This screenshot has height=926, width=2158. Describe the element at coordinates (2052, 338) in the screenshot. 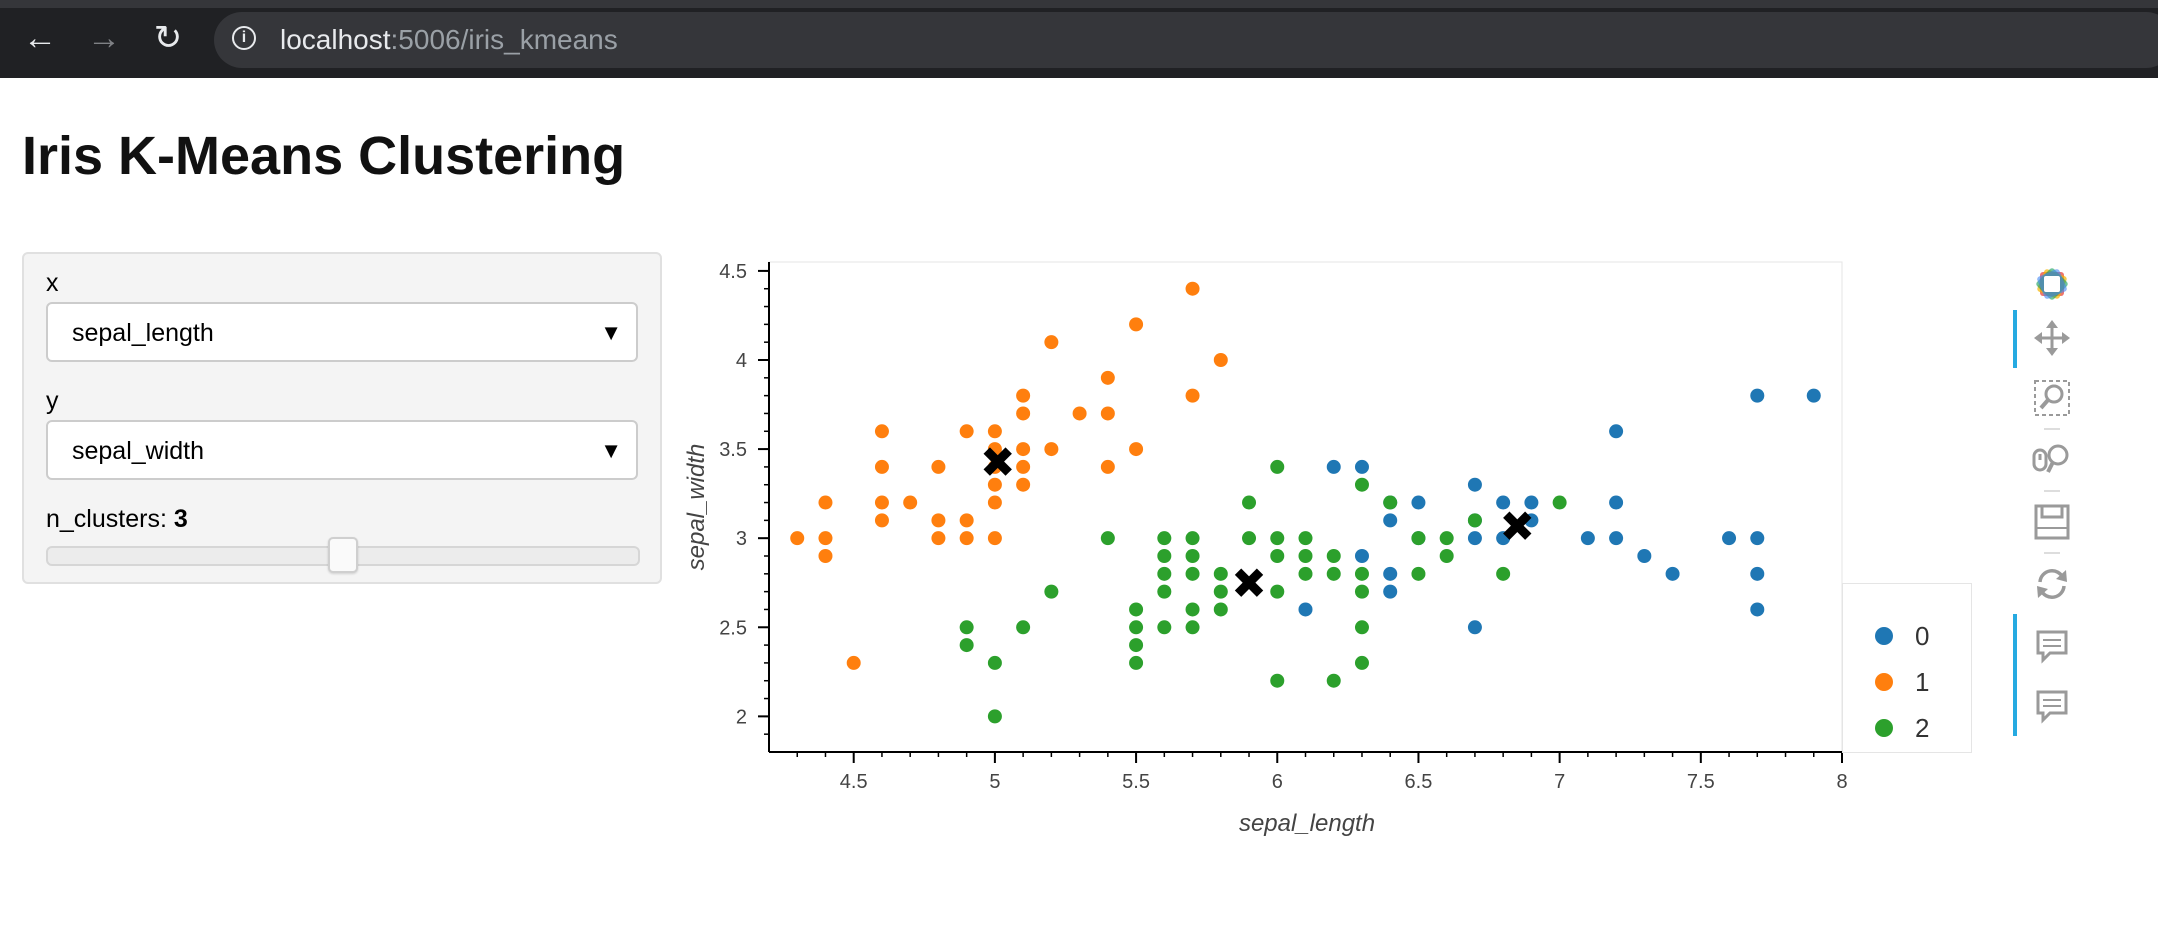

I see `pan-icon` at that location.